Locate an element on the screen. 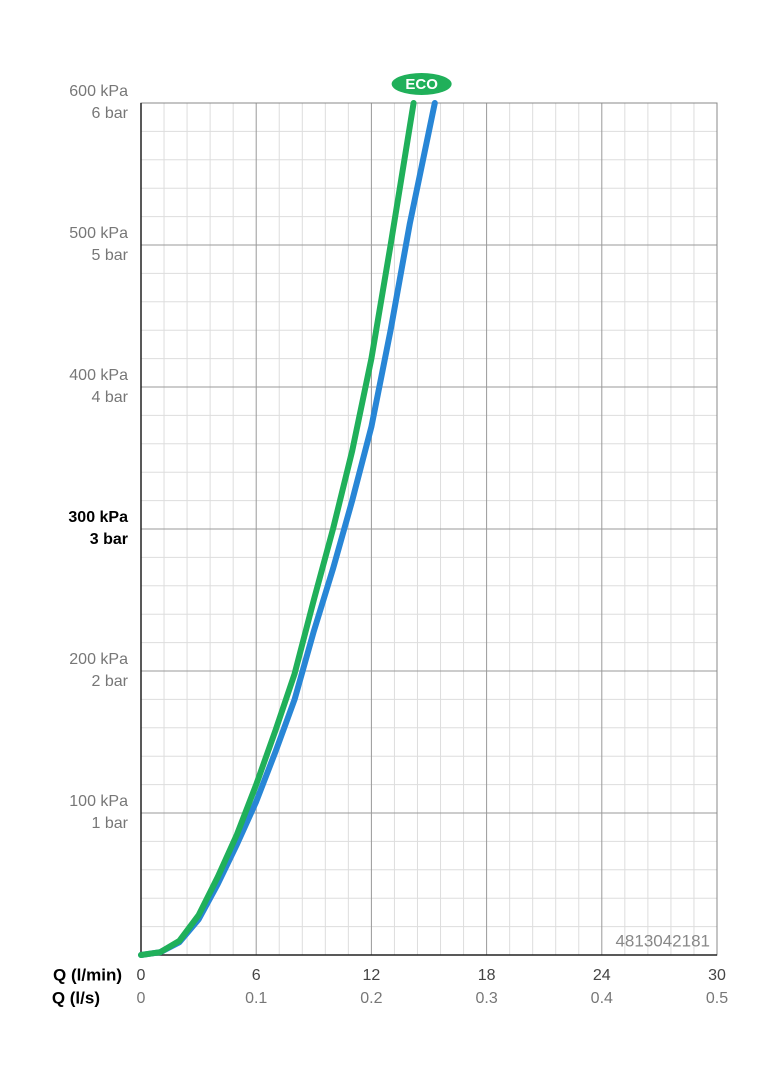 The image size is (764, 1080). y2-tick-label: 6 bar is located at coordinates (110, 113).